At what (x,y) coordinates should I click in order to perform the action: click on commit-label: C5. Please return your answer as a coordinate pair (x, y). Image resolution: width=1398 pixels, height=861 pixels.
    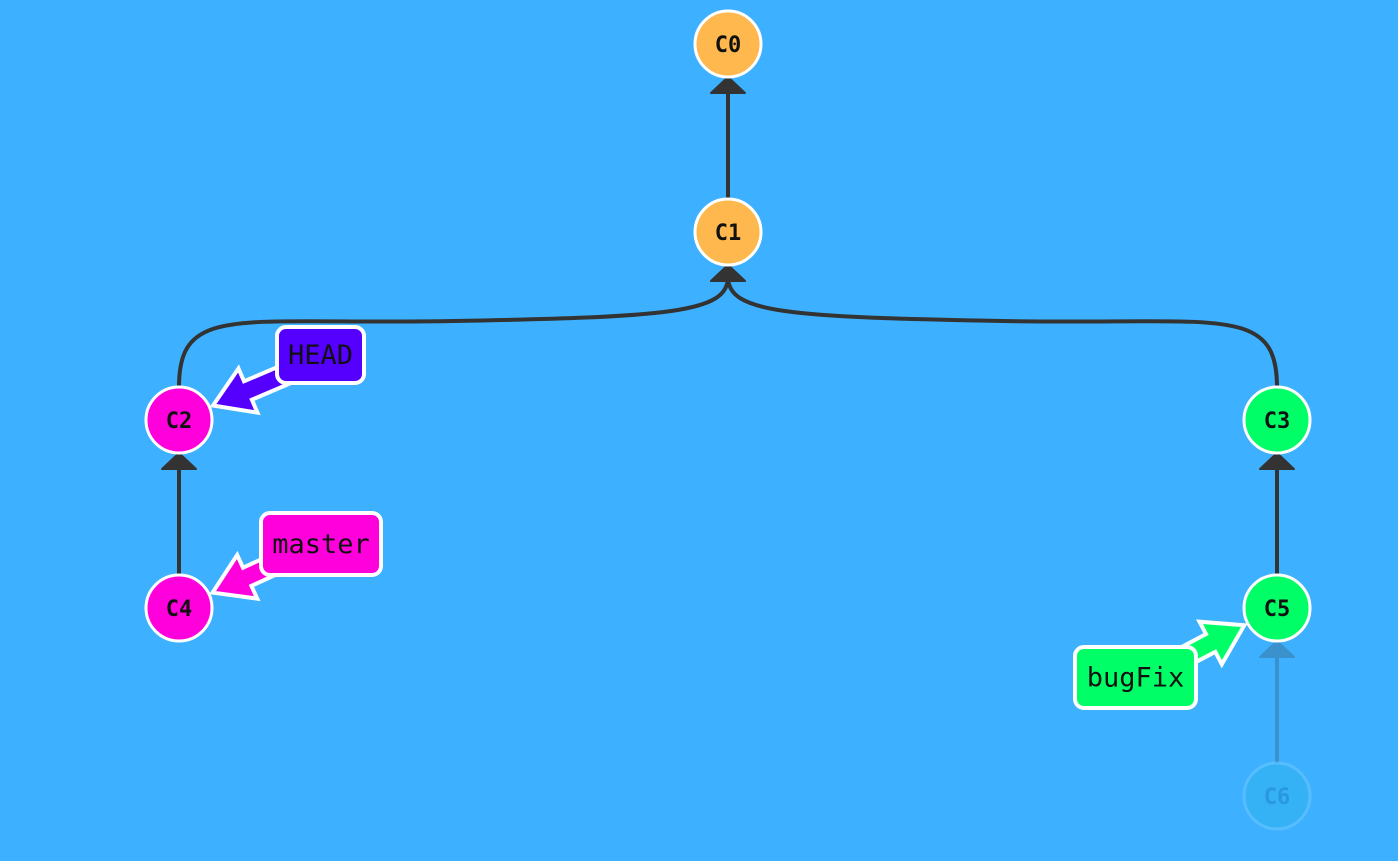
    Looking at the image, I should click on (1277, 609).